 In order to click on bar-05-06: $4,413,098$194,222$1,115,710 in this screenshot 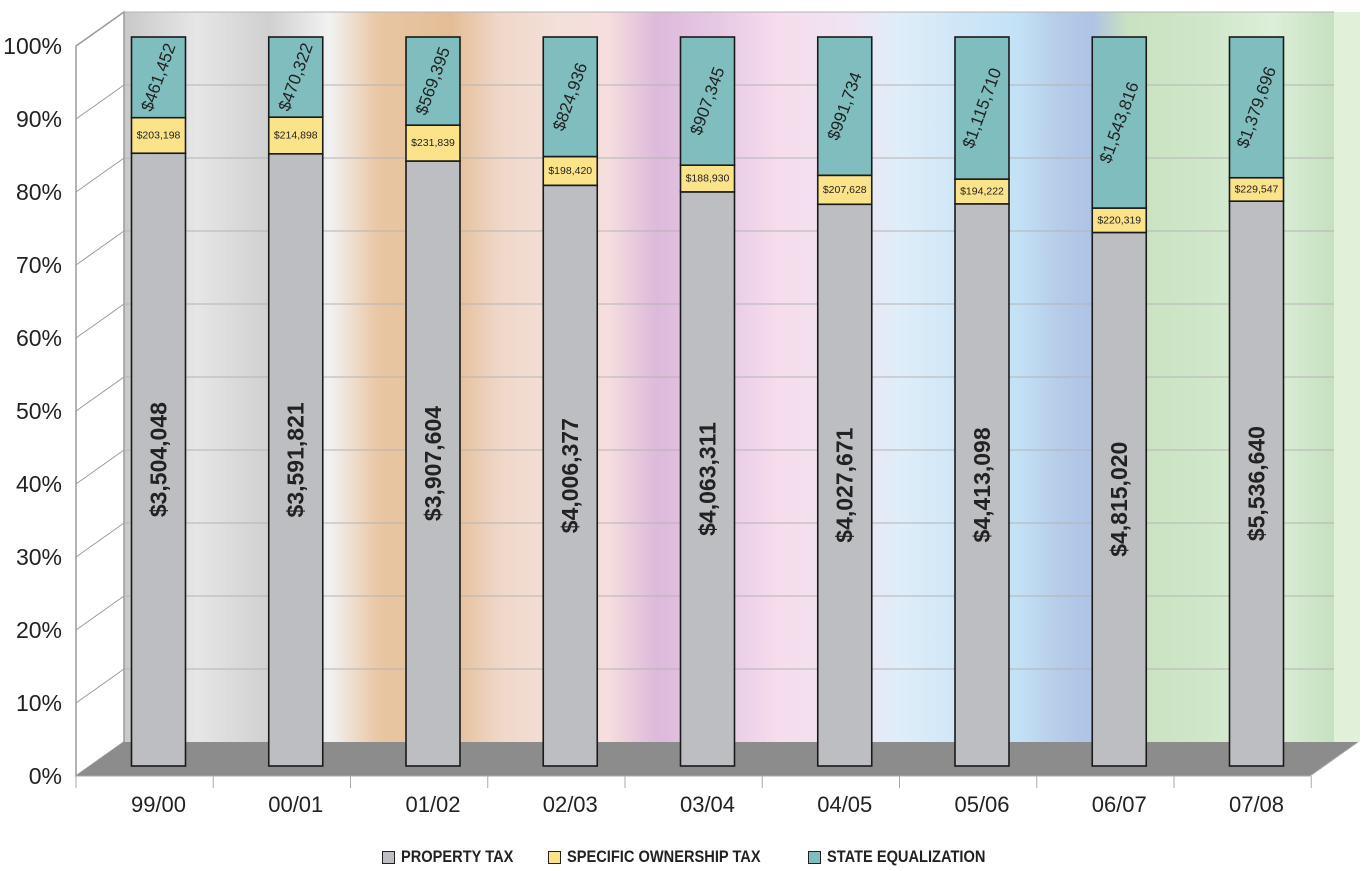, I will do `click(982, 401)`.